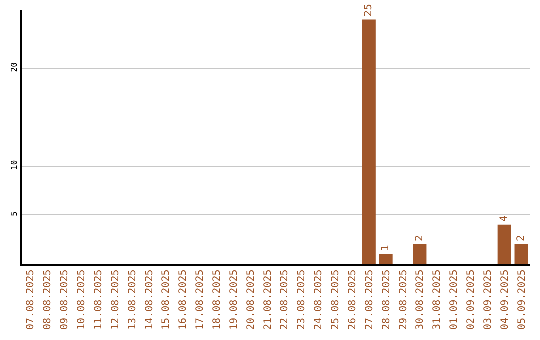 Image resolution: width=540 pixels, height=340 pixels. What do you see at coordinates (234, 300) in the screenshot?
I see `x-tick-label: 19.08.2025` at bounding box center [234, 300].